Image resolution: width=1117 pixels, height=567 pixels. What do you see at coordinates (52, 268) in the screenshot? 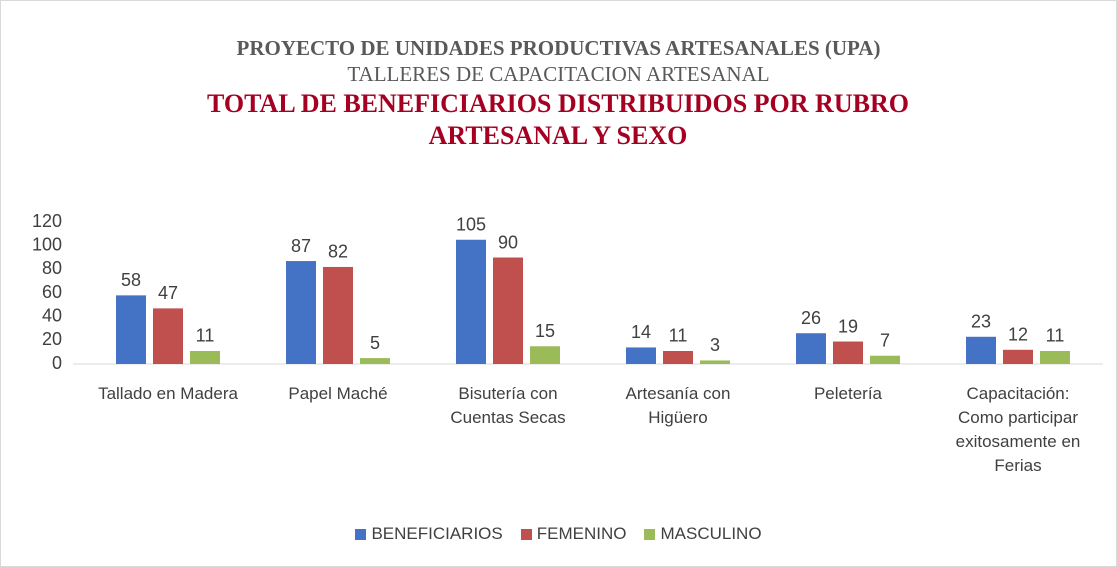
I see `y-tick-label: 80` at bounding box center [52, 268].